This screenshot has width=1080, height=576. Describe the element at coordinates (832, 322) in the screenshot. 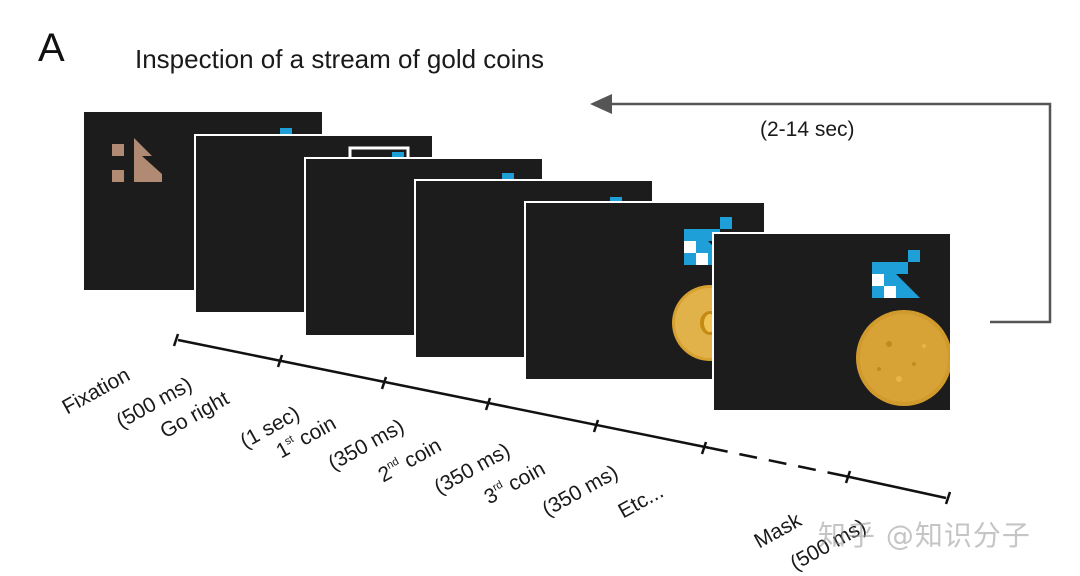

I see `mask-screen` at that location.